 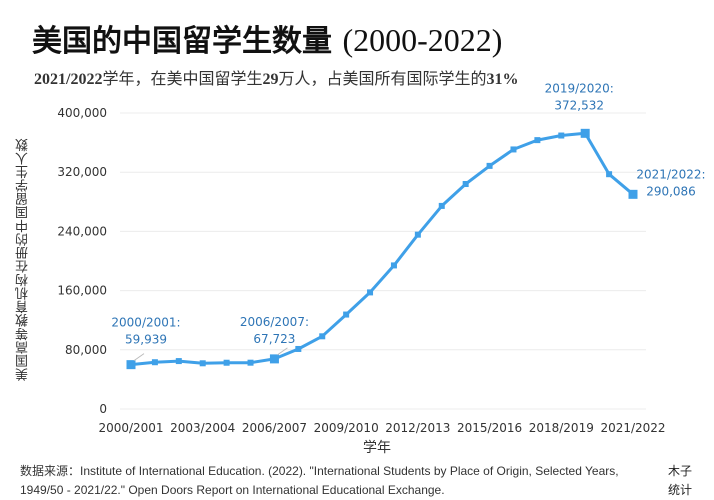 I want to click on x-tick-label: 2000/2001, so click(x=130, y=428).